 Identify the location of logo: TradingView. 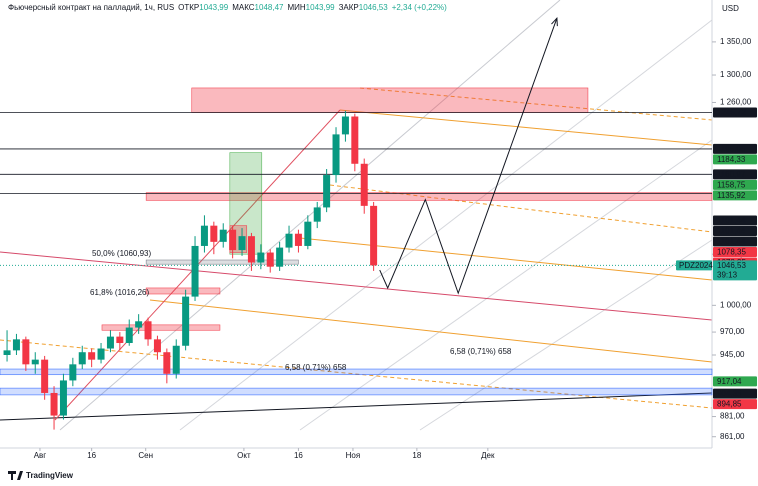
(41, 475).